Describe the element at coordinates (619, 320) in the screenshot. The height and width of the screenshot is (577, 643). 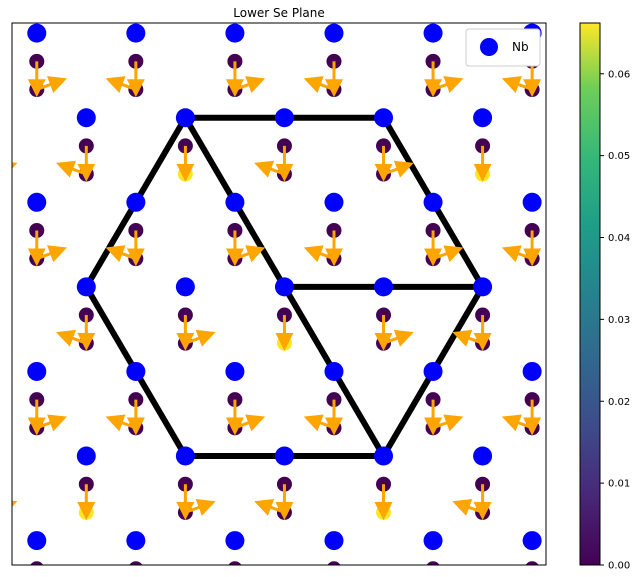
I see `colorbar-tick-label: 0.03` at that location.